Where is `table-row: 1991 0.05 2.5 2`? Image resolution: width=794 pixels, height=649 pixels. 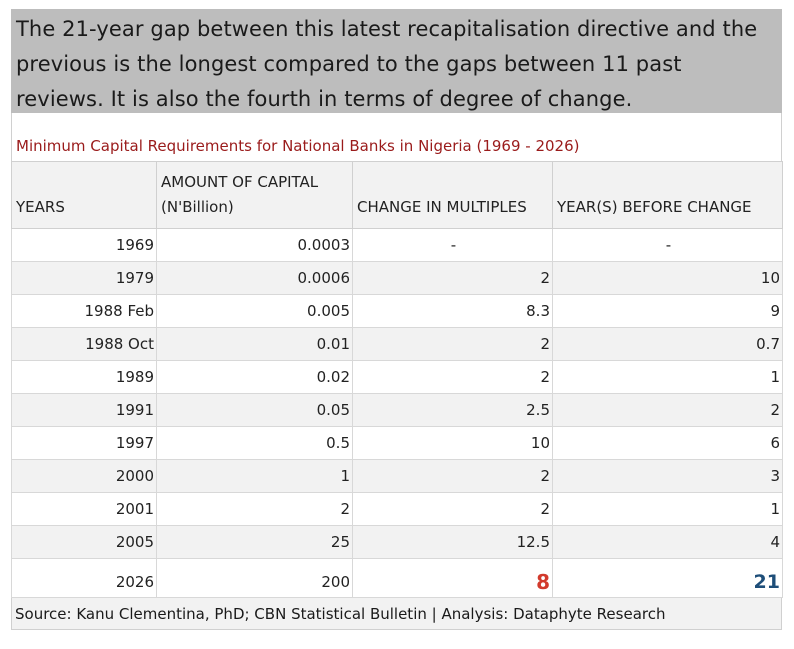 table-row: 1991 0.05 2.5 2 is located at coordinates (397, 410).